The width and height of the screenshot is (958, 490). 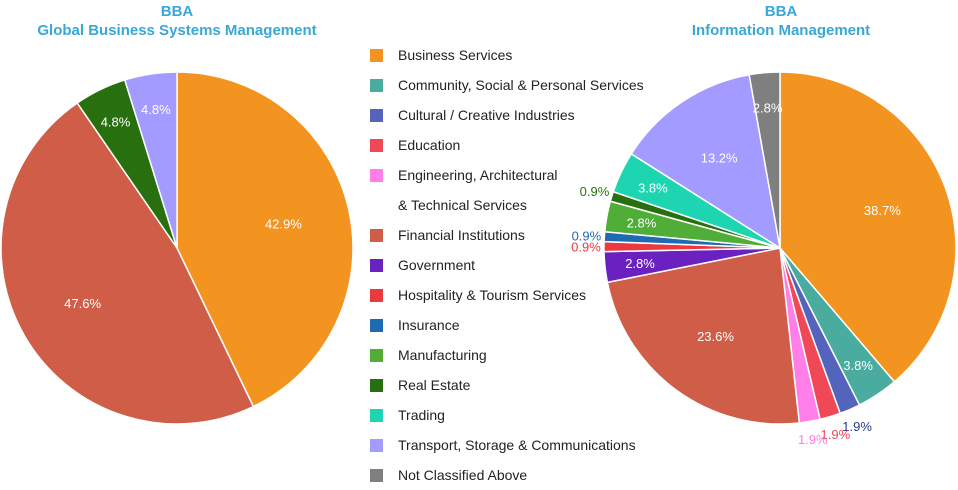 I want to click on legend-item: Insurance, so click(x=507, y=325).